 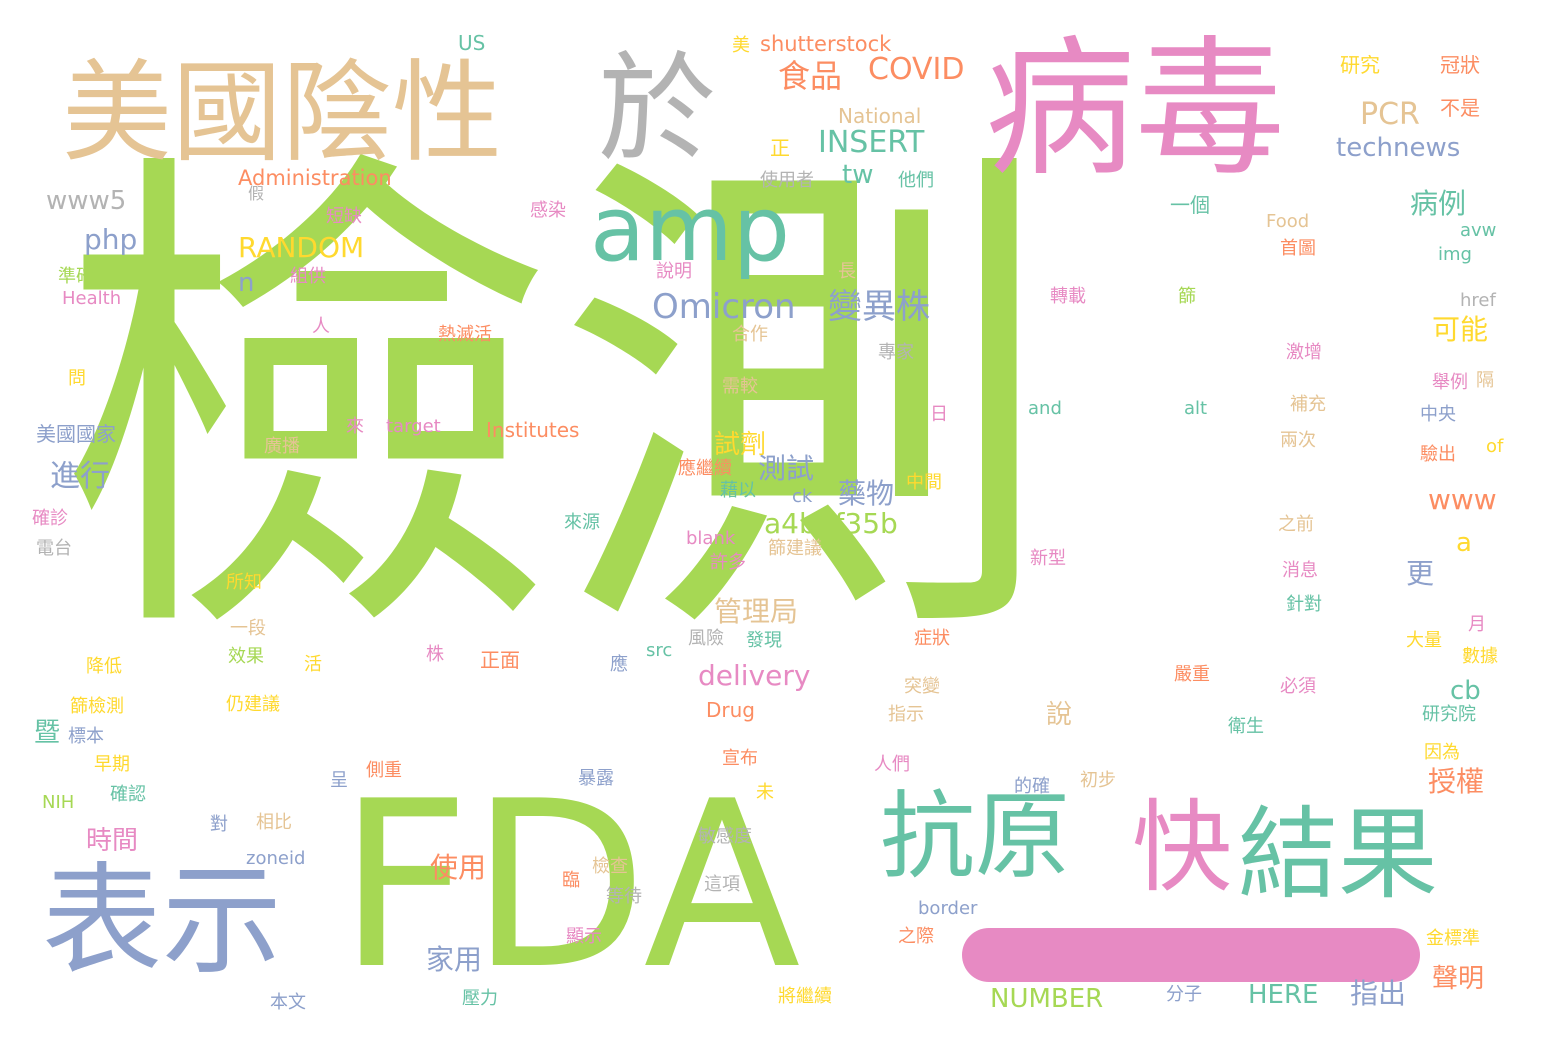 I want to click on word-php: php, so click(x=111, y=239).